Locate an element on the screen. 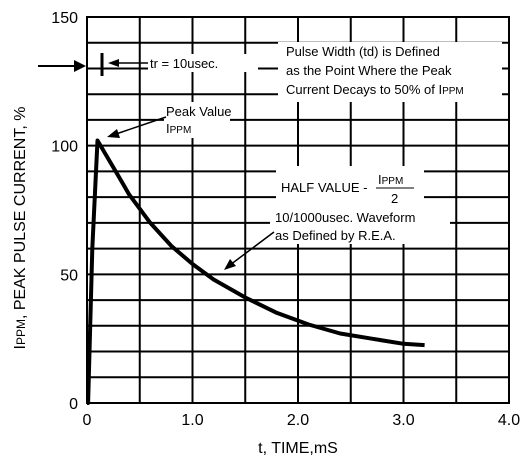 This screenshot has width=524, height=462. pulse-width-bg is located at coordinates (390, 72).